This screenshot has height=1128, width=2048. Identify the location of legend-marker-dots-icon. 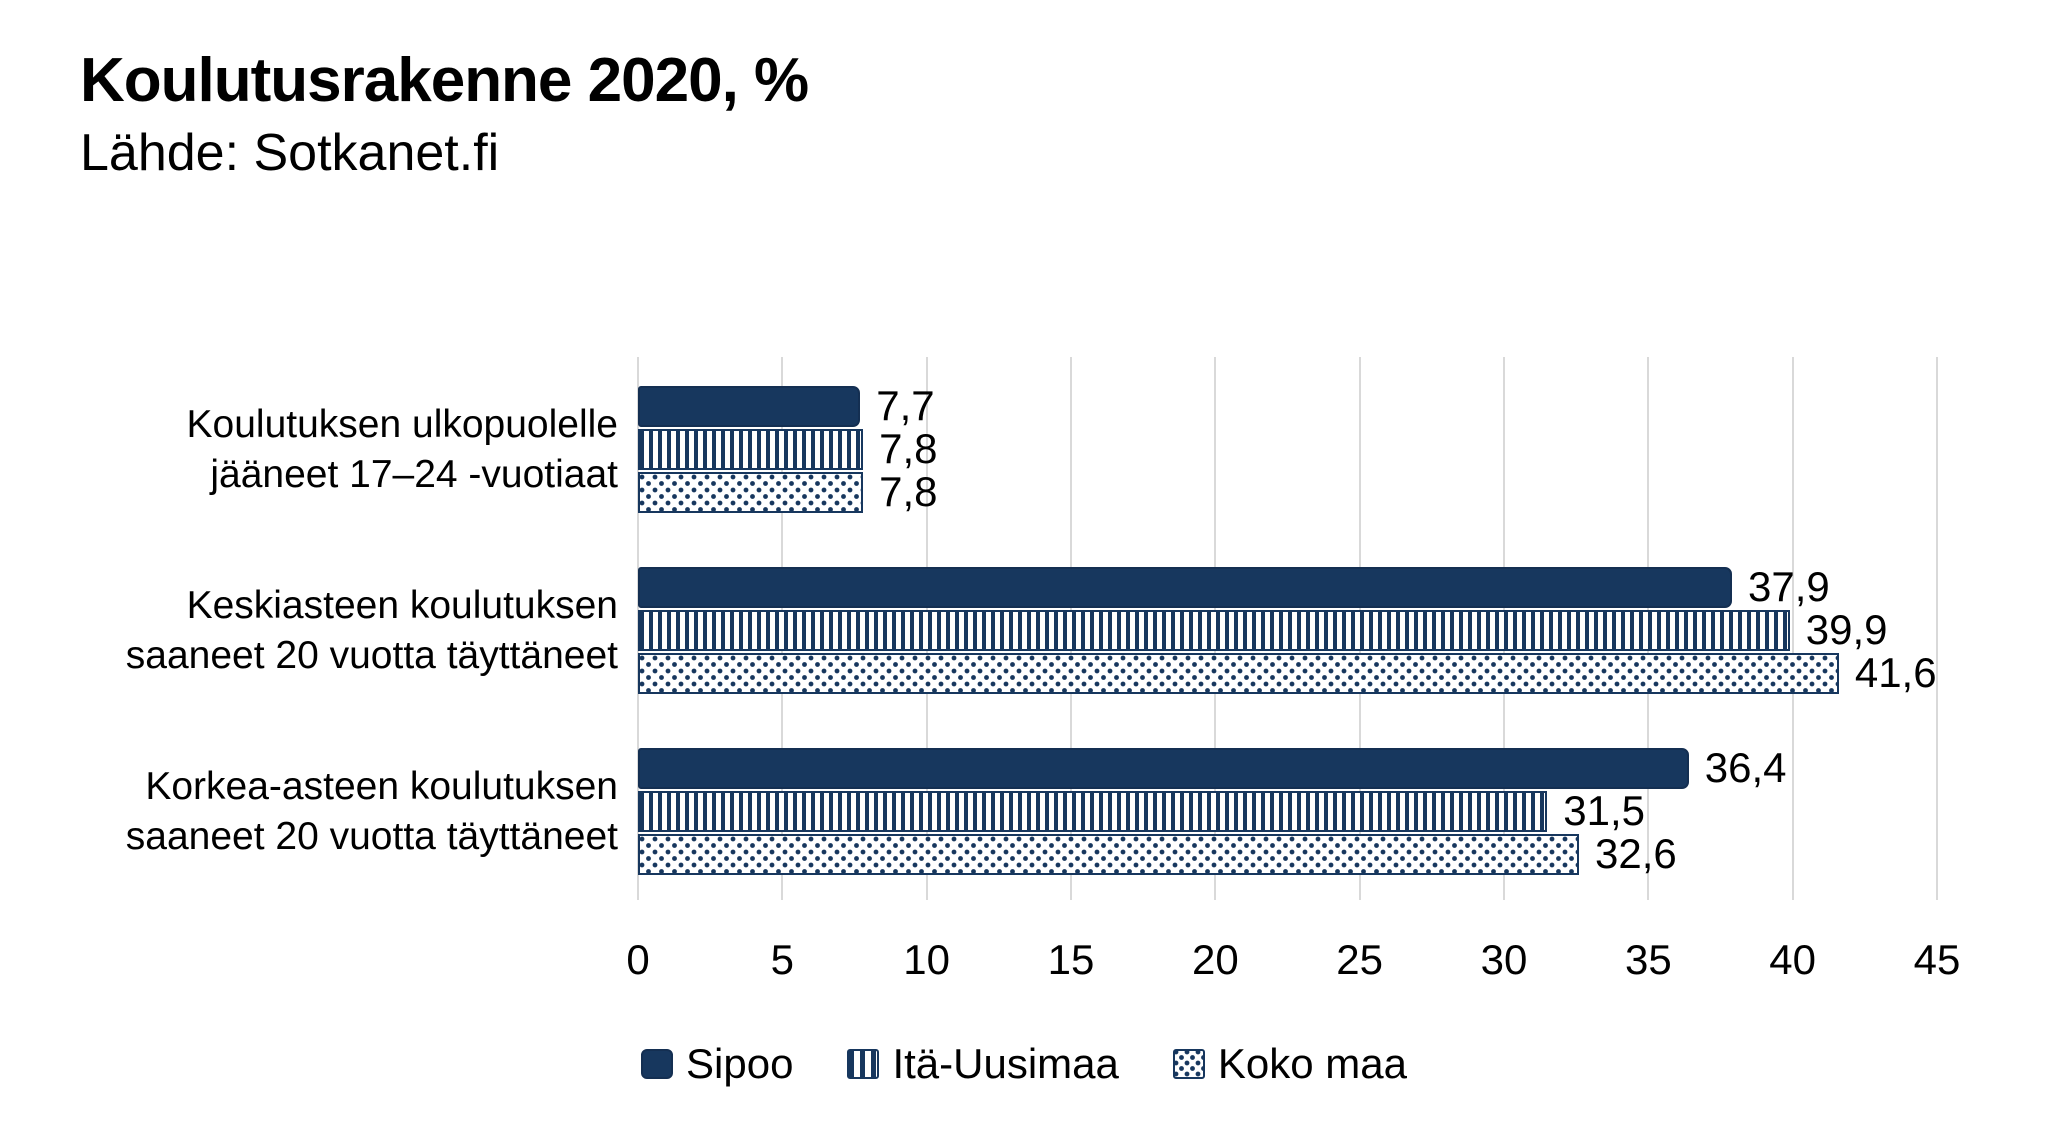
(1188, 1064).